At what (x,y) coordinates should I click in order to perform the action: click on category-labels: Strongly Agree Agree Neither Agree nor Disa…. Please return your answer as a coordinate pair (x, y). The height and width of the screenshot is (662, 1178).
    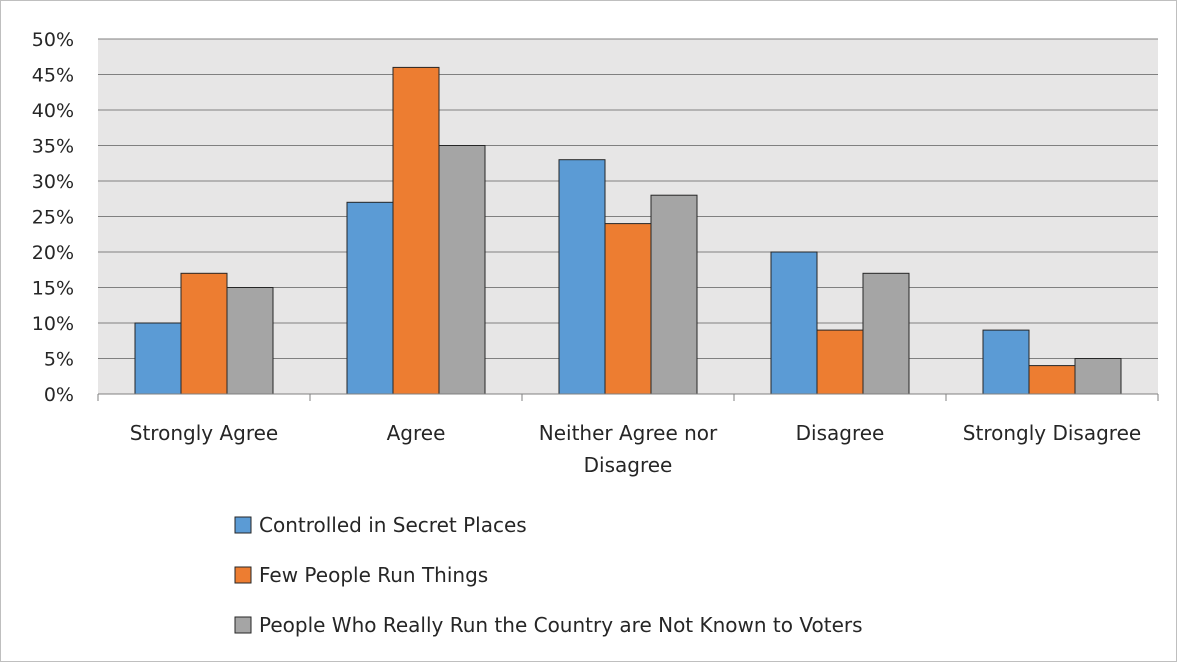
    Looking at the image, I should click on (635, 449).